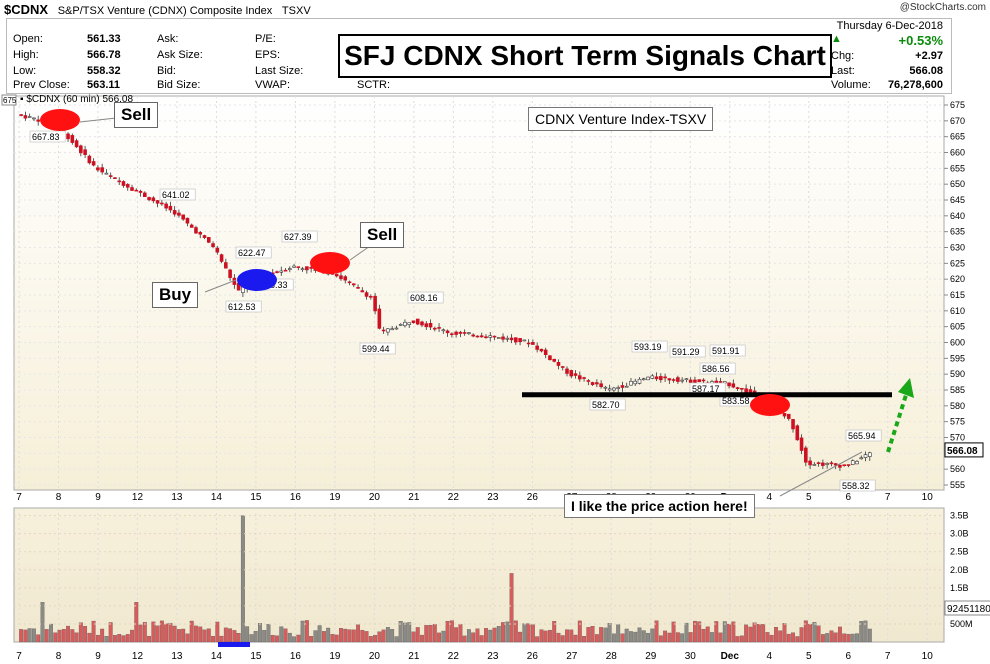 Image resolution: width=990 pixels, height=664 pixels. What do you see at coordinates (957, 137) in the screenshot?
I see `y-tick-label: 665` at bounding box center [957, 137].